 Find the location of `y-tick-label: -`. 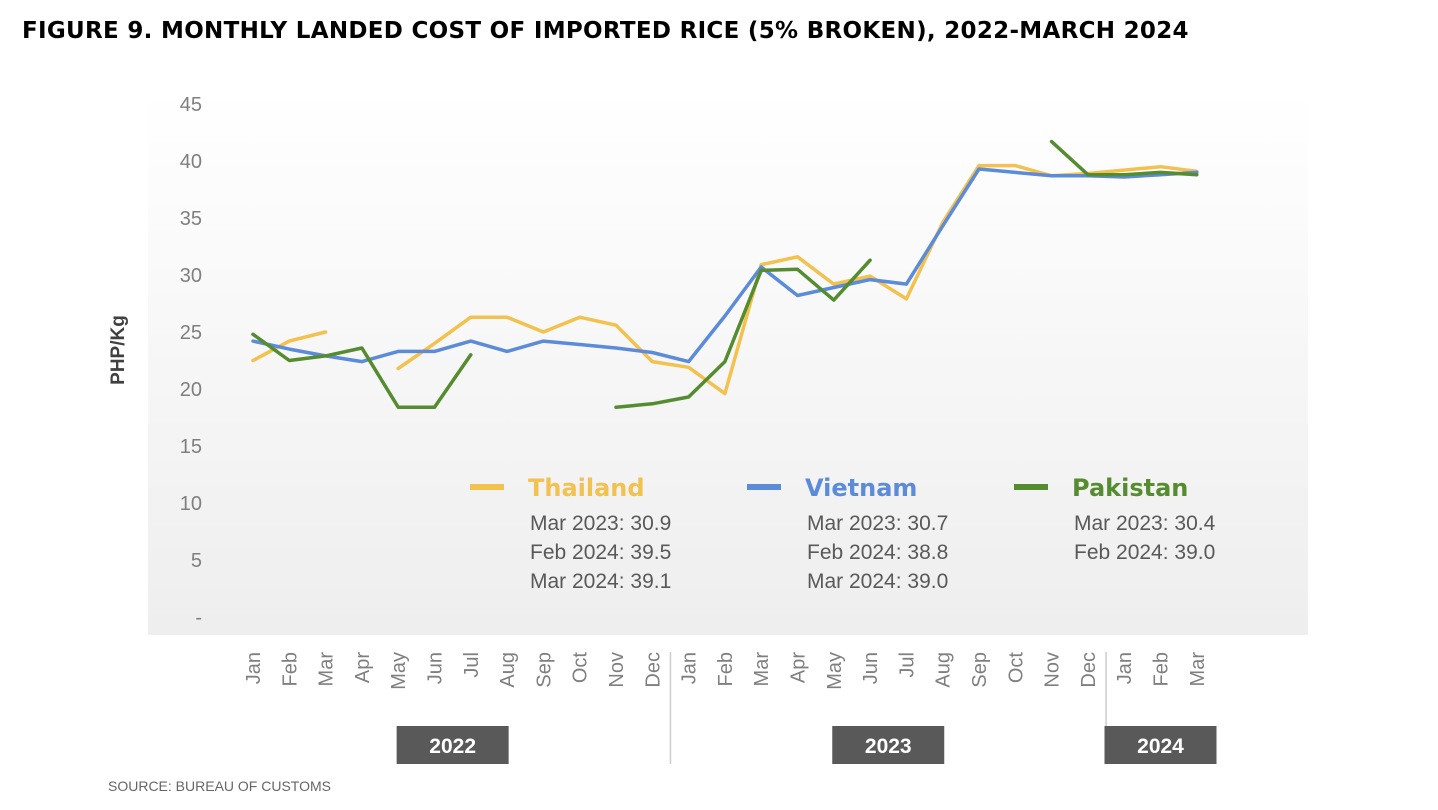

y-tick-label: - is located at coordinates (198, 618).